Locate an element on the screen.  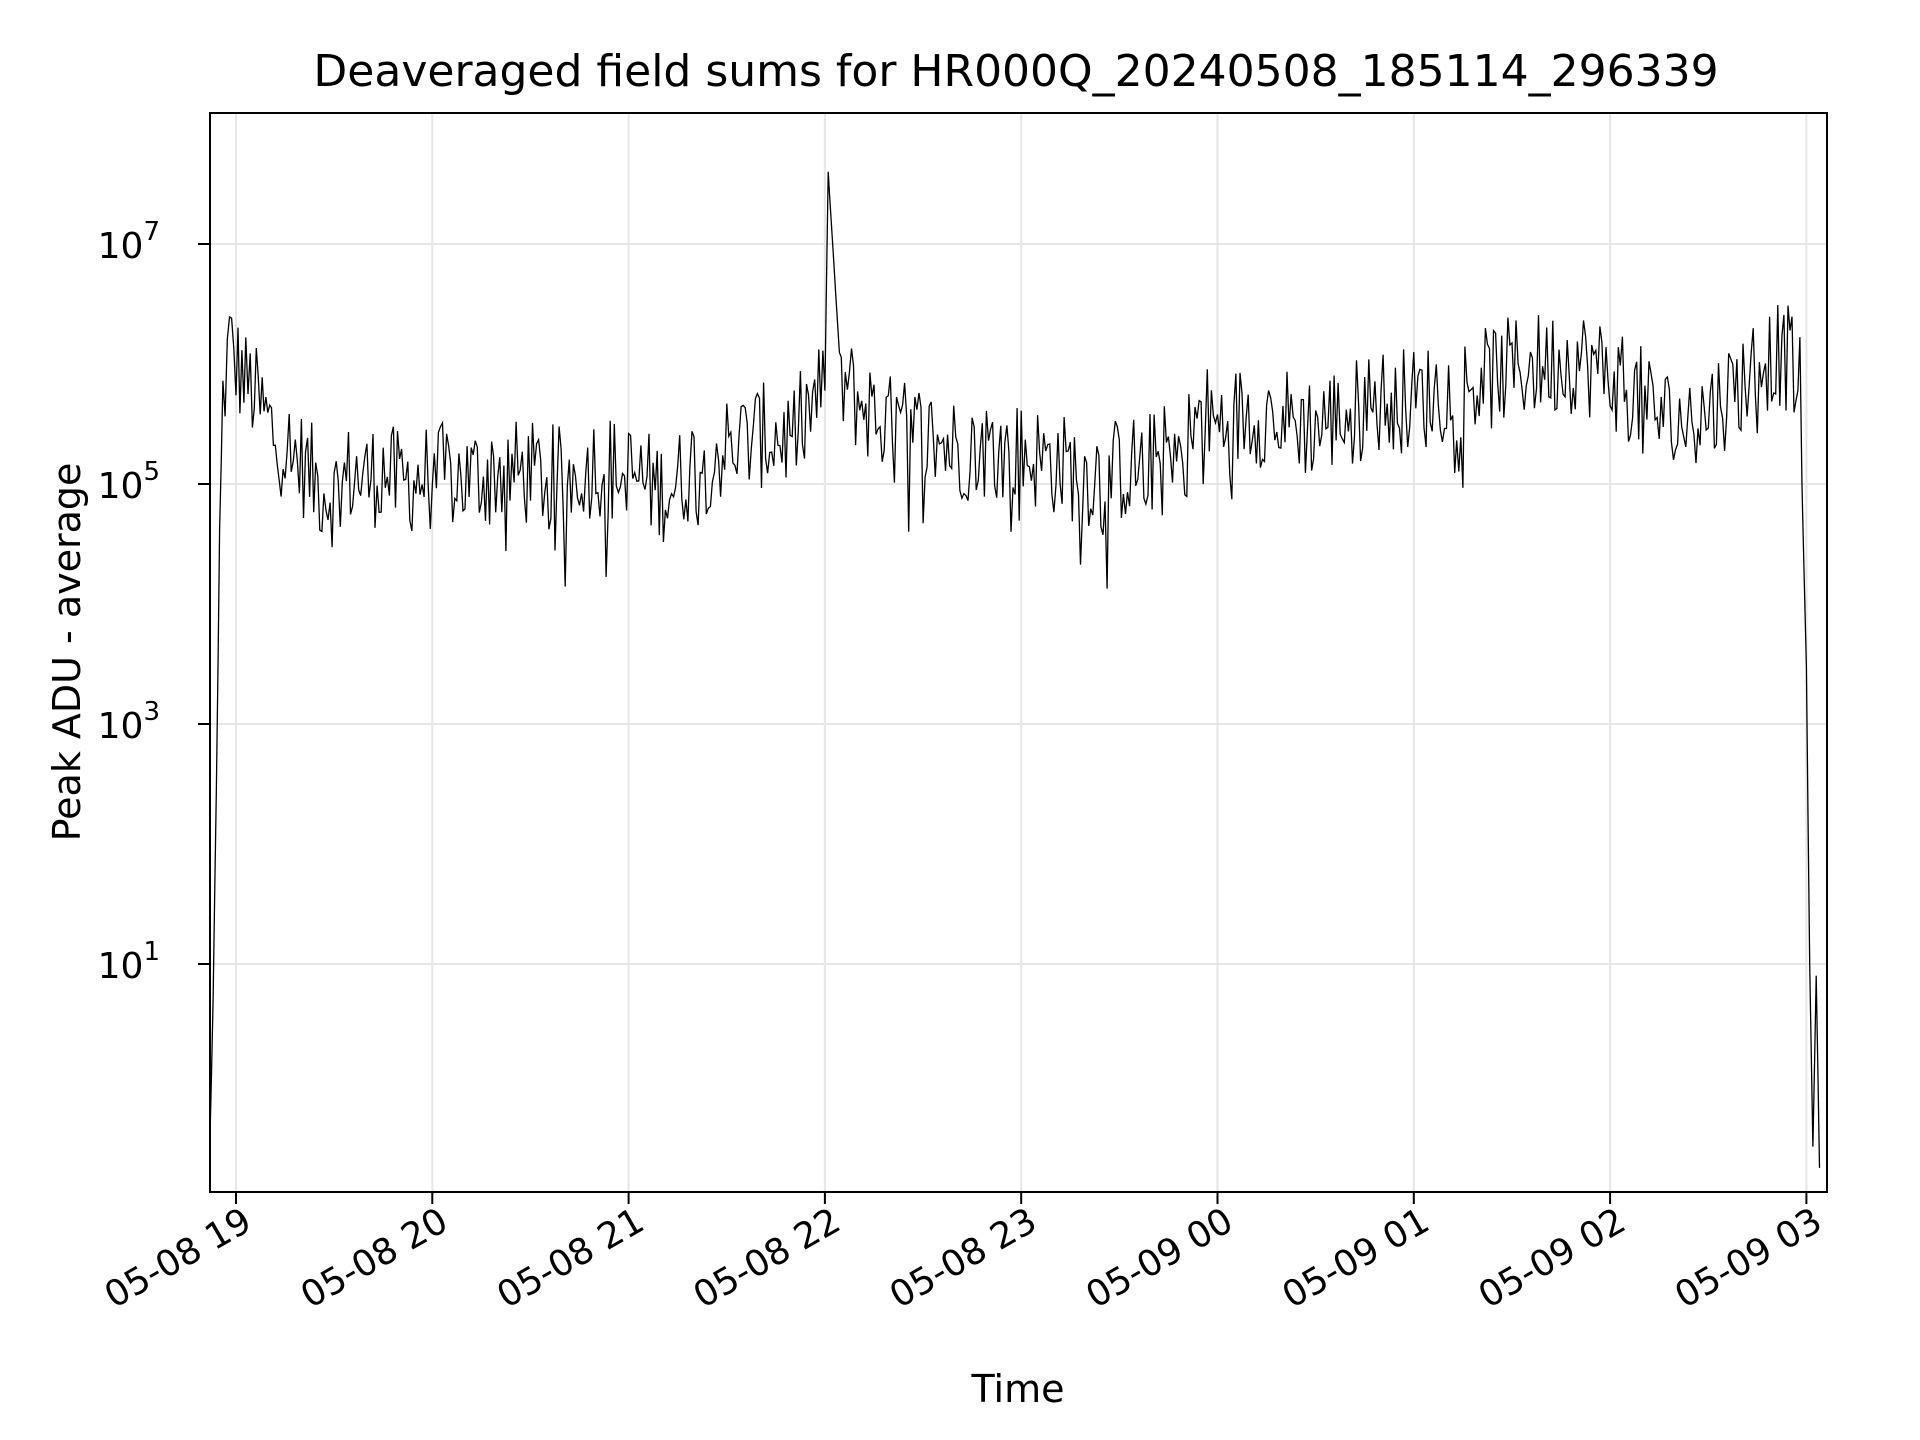
y-axis-label: Peak ADU - average is located at coordinates (67, 652).